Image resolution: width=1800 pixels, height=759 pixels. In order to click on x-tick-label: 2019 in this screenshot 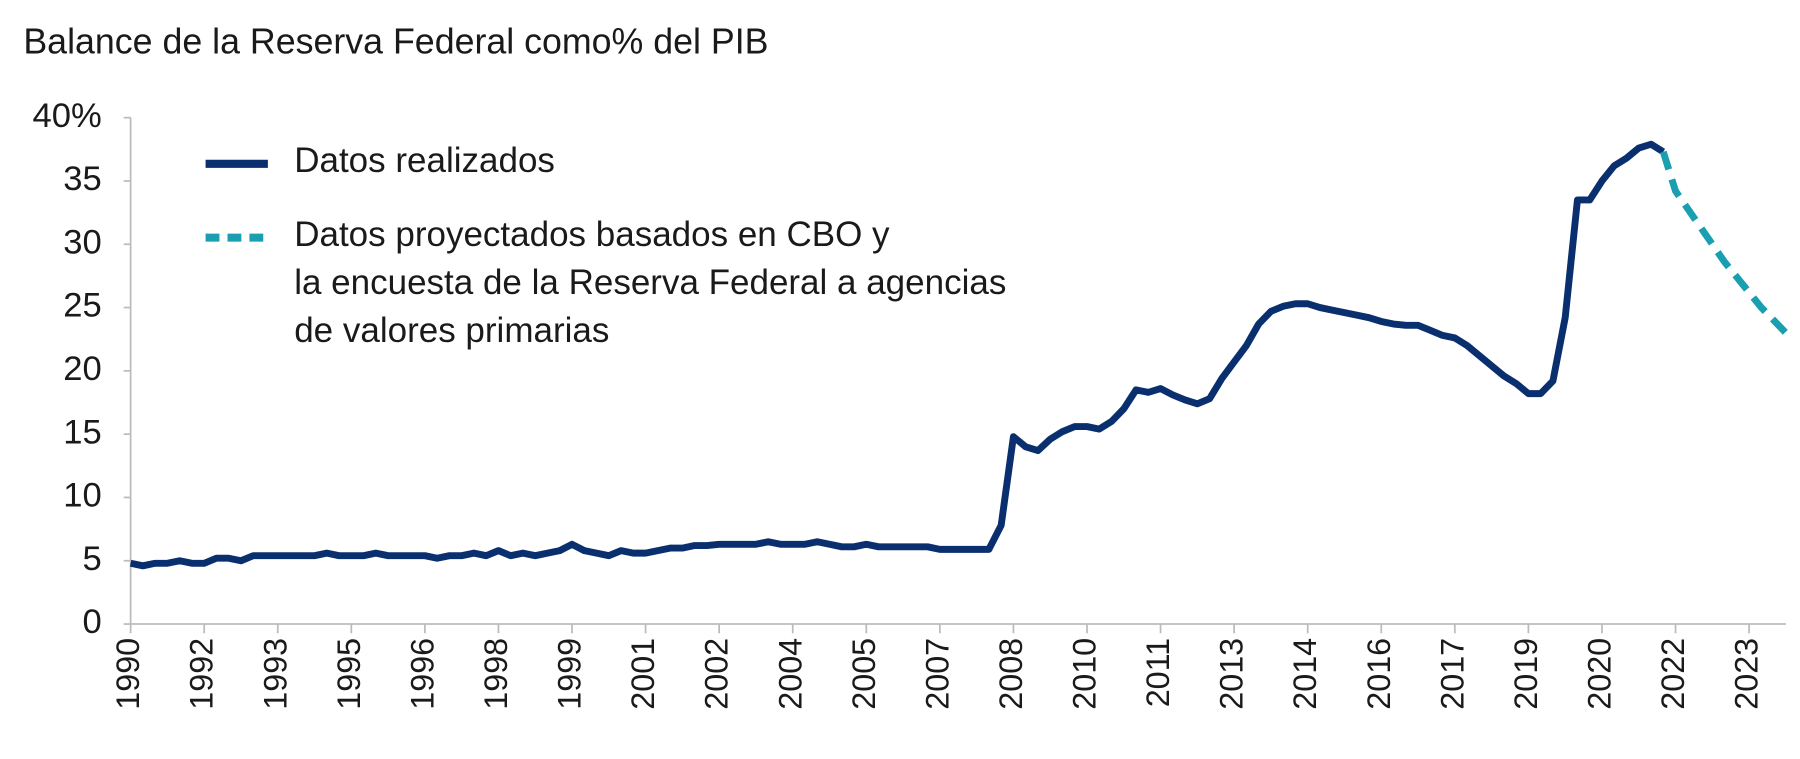, I will do `click(1526, 674)`.